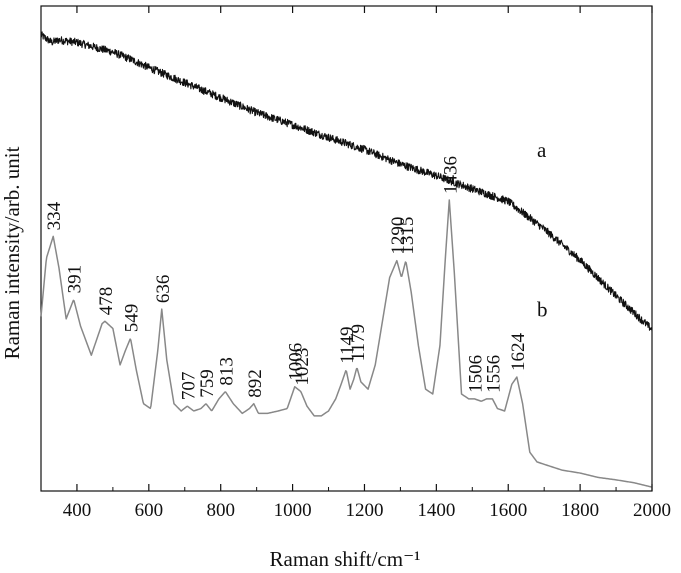  I want to click on series-label-a: a, so click(542, 150).